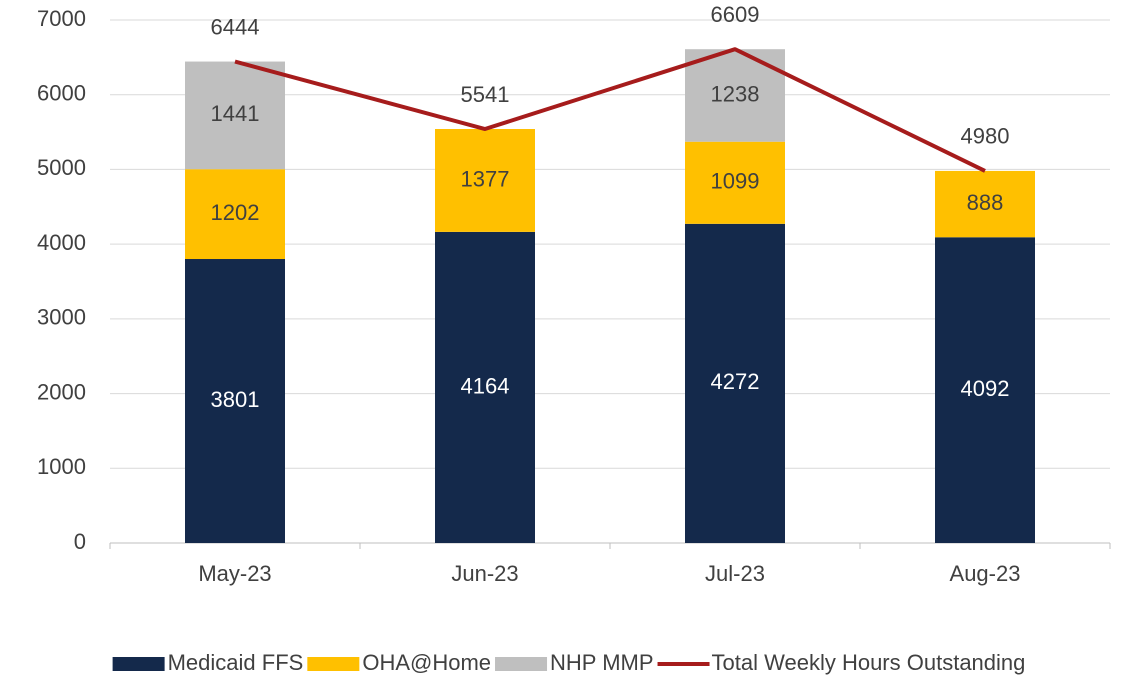 The width and height of the screenshot is (1122, 687). What do you see at coordinates (610, 110) in the screenshot?
I see `line-series` at bounding box center [610, 110].